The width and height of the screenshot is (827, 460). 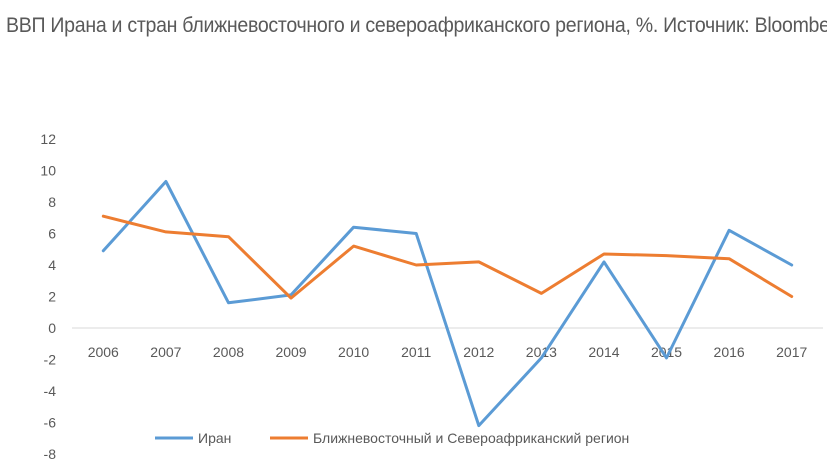 I want to click on x-tick-label: 2009, so click(x=290, y=352).